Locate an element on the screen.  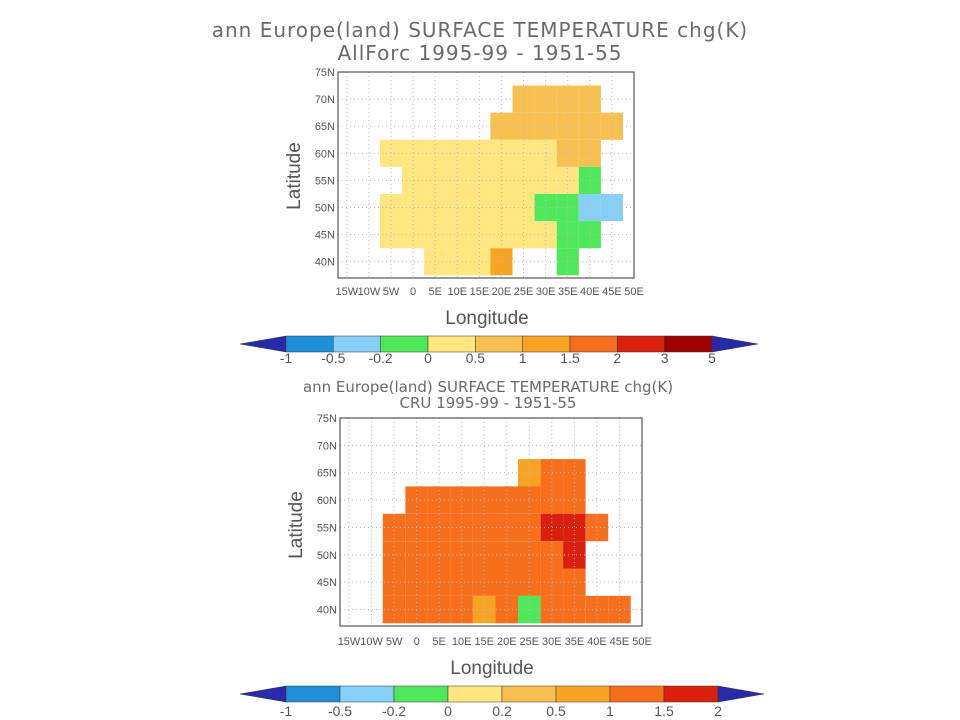
x-tick-label: 45E is located at coordinates (612, 292).